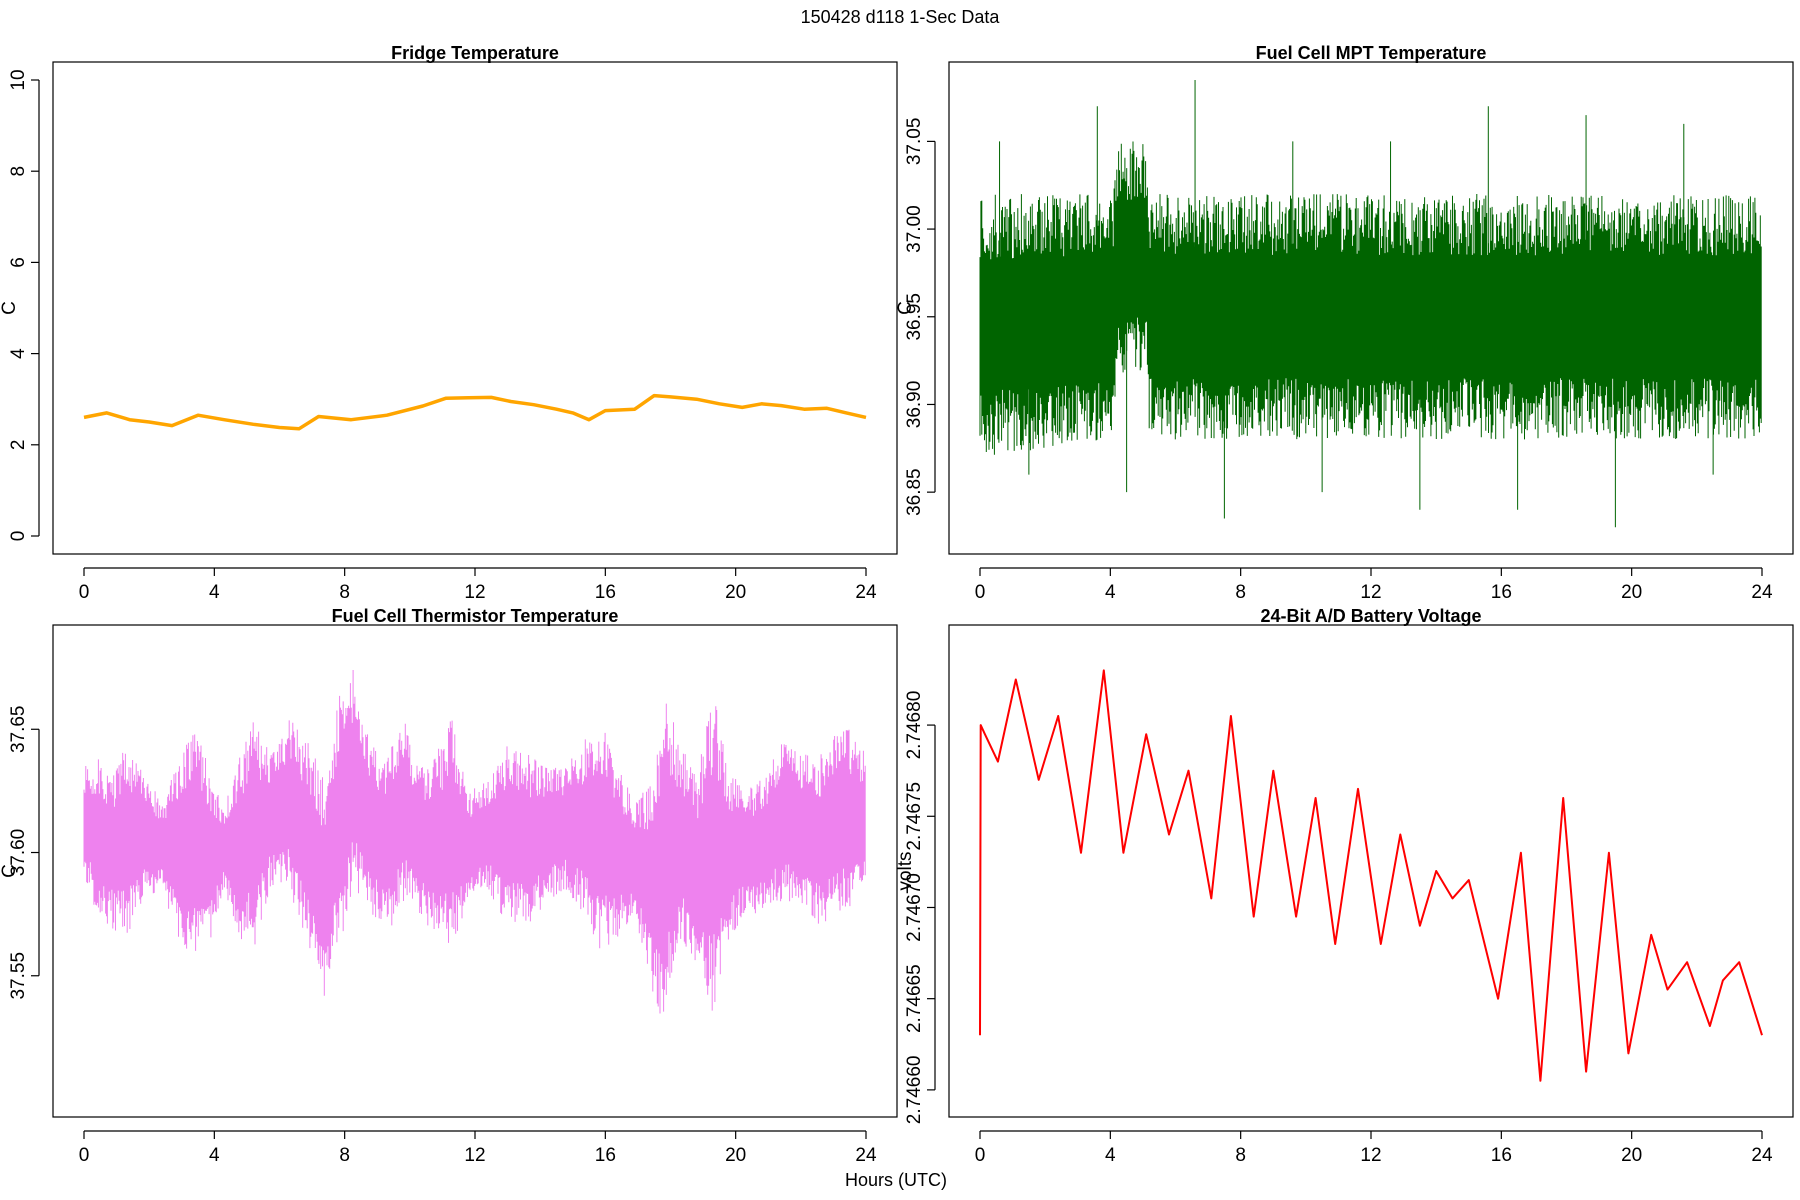 The image size is (1800, 1200). I want to click on y-tick-label: 37.05, so click(914, 142).